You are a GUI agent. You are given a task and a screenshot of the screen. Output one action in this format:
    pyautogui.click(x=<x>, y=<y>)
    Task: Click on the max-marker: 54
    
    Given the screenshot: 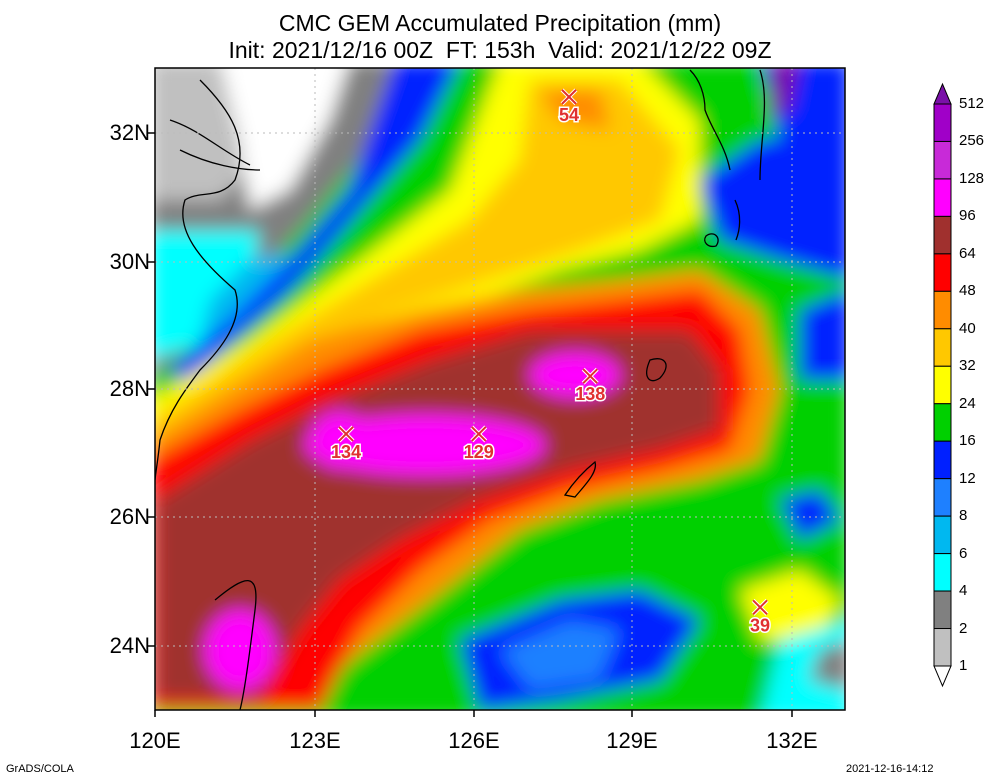 What is the action you would take?
    pyautogui.click(x=569, y=107)
    